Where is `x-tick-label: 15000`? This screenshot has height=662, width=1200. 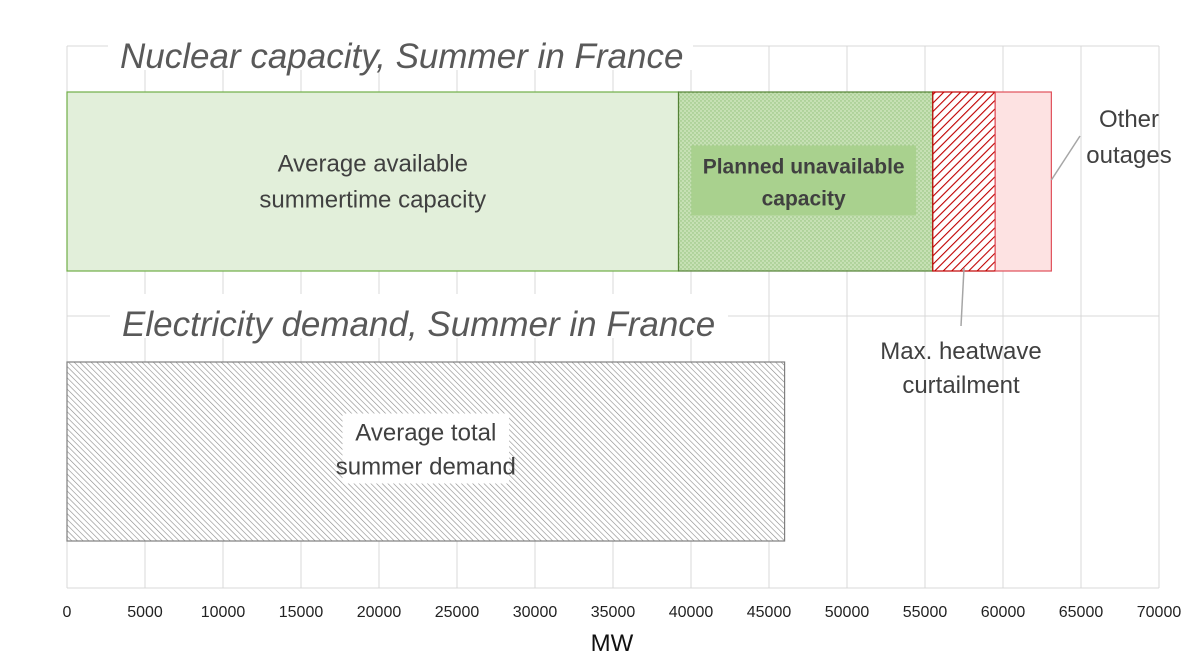 x-tick-label: 15000 is located at coordinates (301, 612).